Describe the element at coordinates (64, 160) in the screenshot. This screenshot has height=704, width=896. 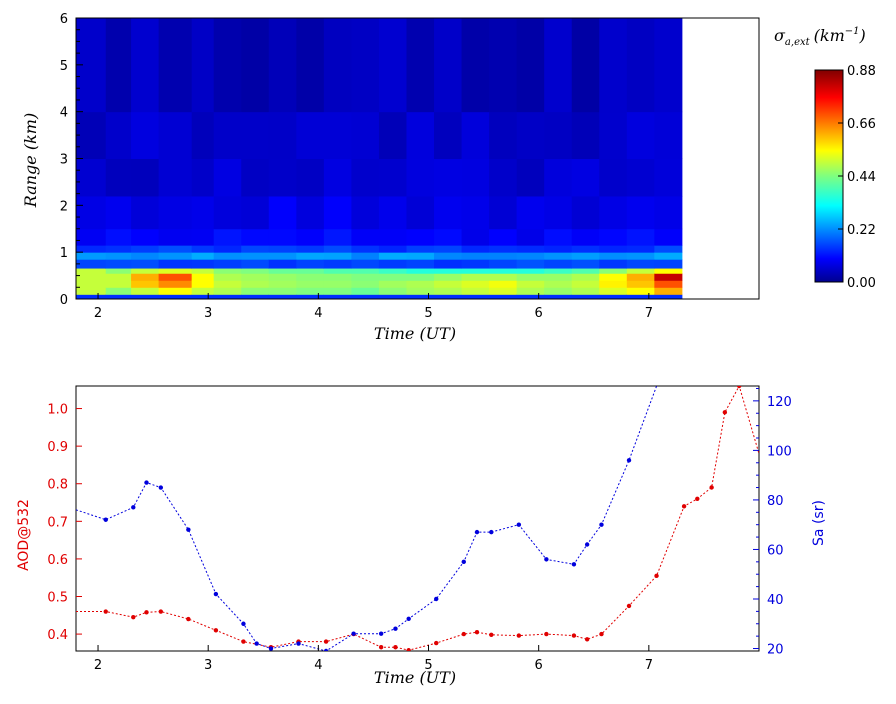
I see `y-tick-label: 3` at that location.